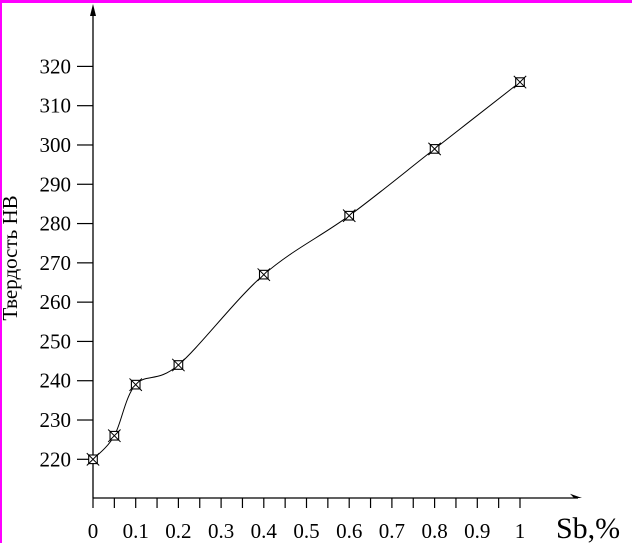  I want to click on frame-border-top, so click(316, 1).